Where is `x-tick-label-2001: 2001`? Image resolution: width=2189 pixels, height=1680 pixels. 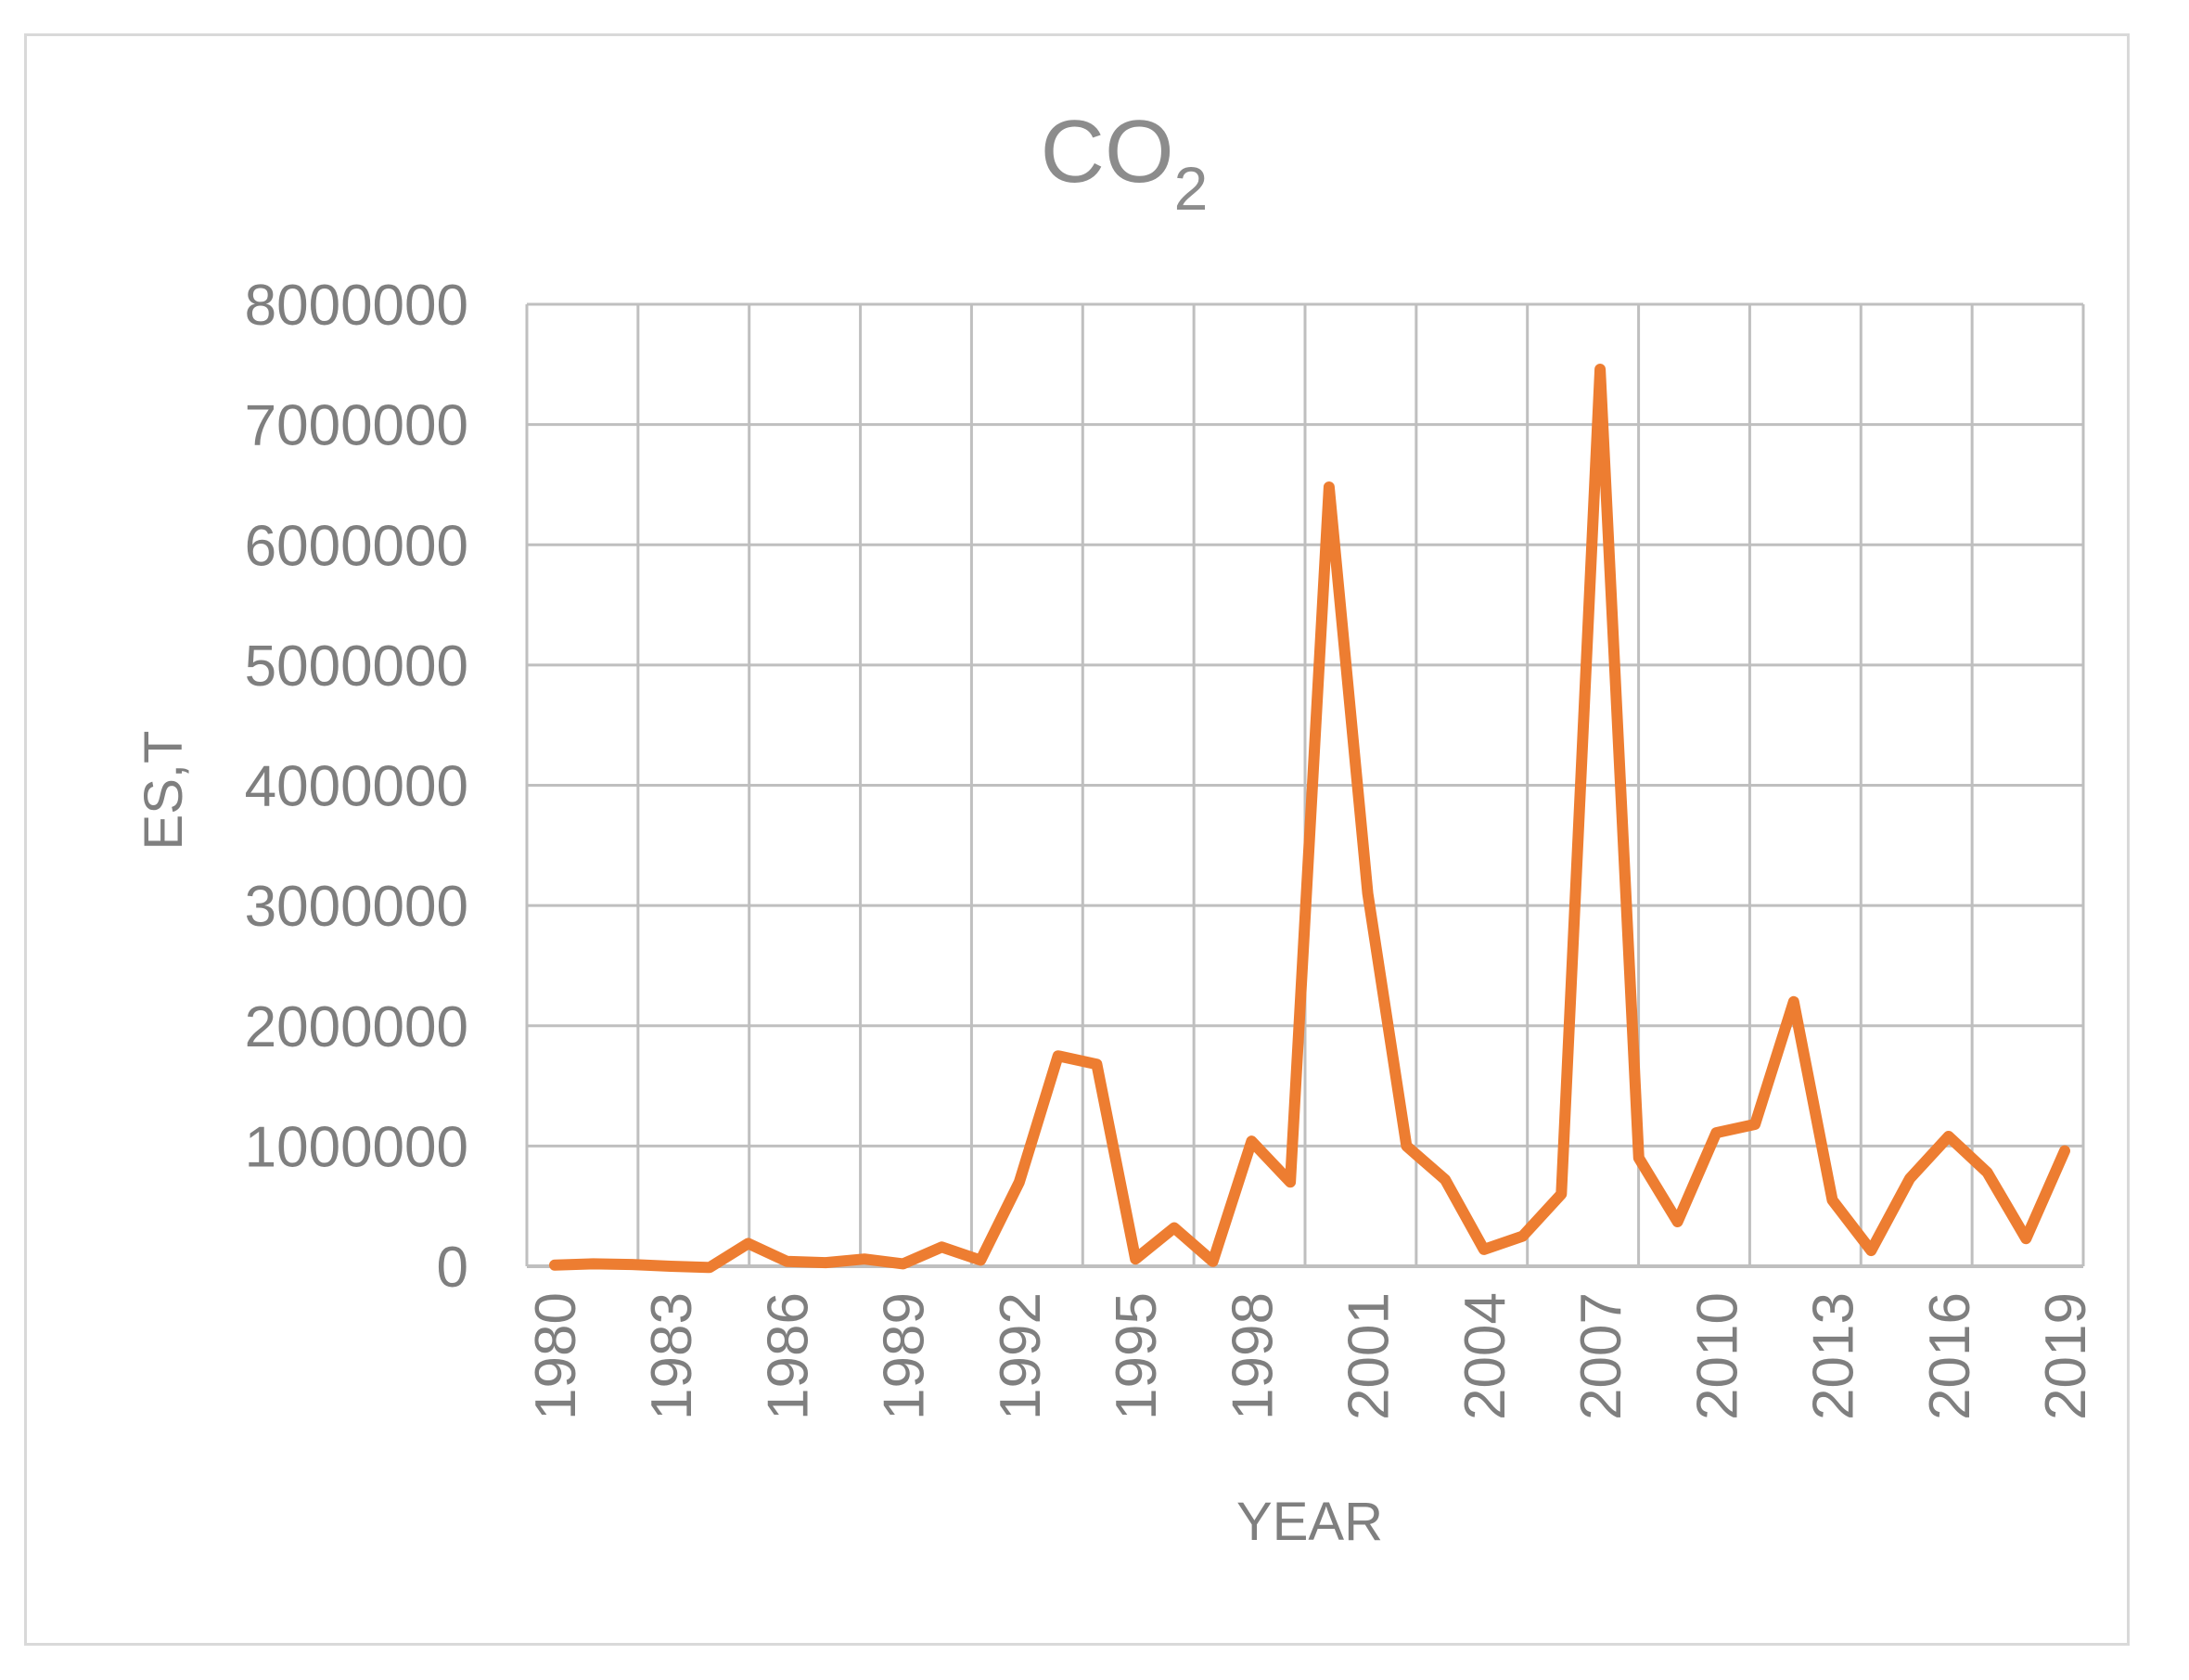 x-tick-label-2001: 2001 is located at coordinates (1370, 1356).